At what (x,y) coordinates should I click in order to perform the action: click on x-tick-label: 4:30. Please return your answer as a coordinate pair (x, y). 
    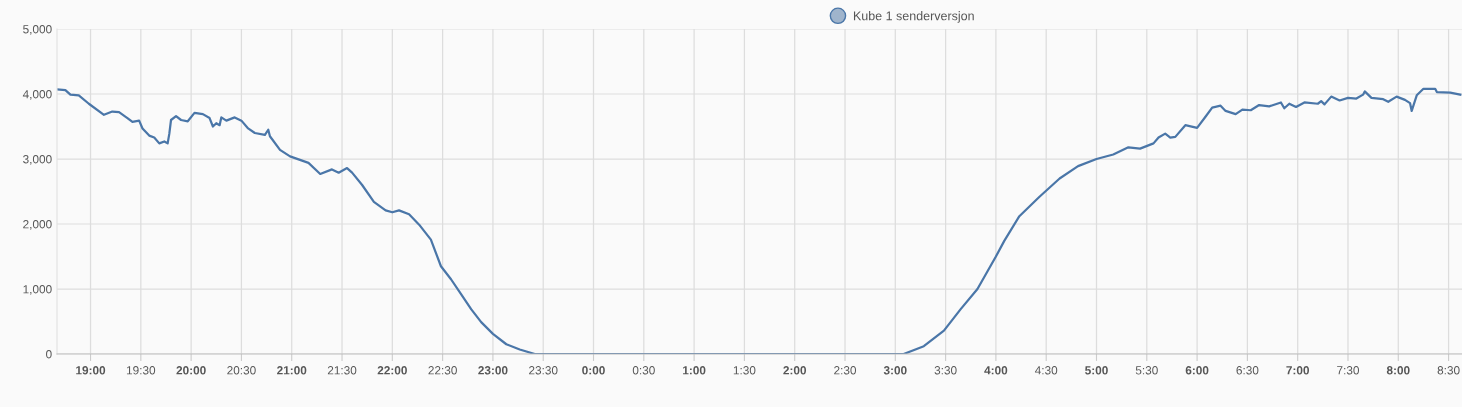
    Looking at the image, I should click on (1046, 370).